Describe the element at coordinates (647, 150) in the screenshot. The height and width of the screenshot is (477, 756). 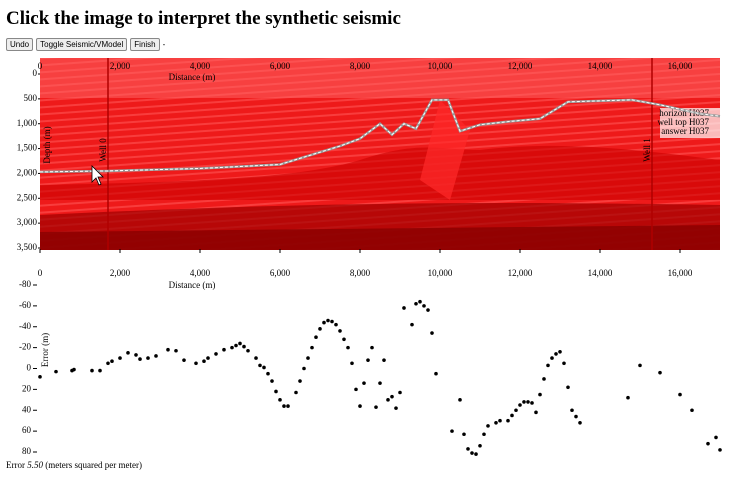
I see `well-label: Well 1` at that location.